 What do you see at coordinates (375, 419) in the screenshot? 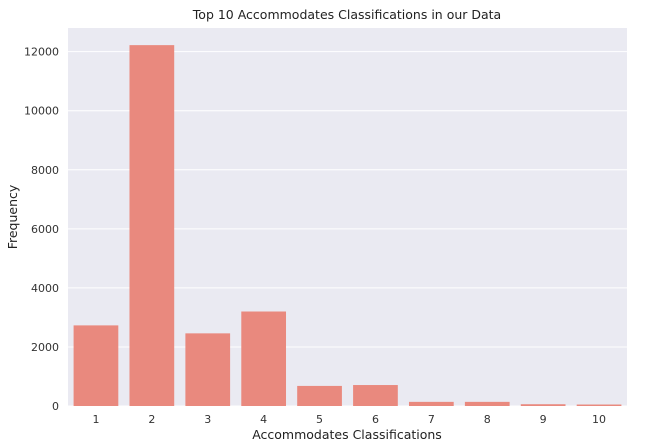
I see `x-tick-label: 6` at bounding box center [375, 419].